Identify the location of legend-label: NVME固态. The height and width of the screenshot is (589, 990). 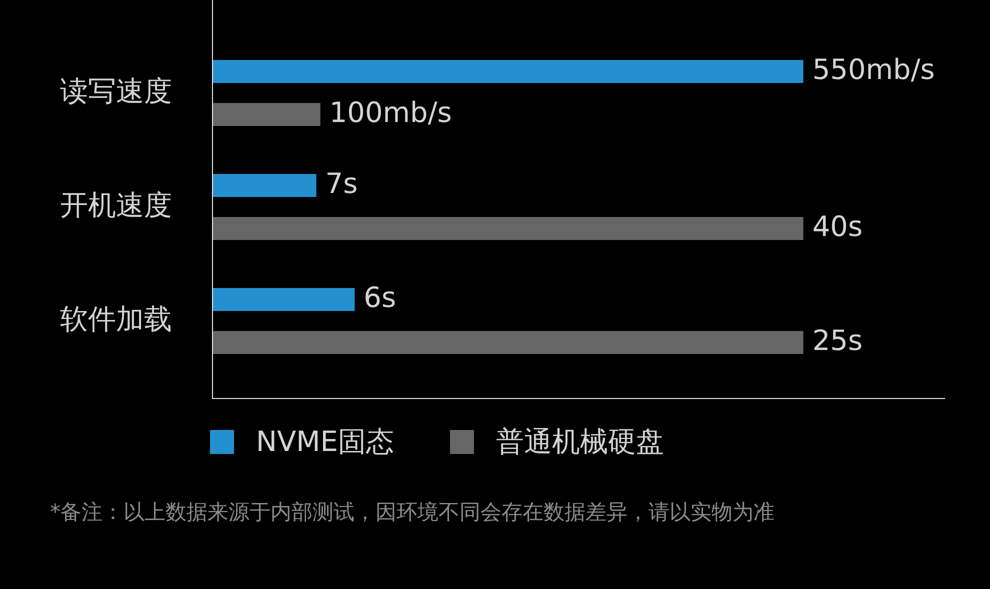
(325, 442).